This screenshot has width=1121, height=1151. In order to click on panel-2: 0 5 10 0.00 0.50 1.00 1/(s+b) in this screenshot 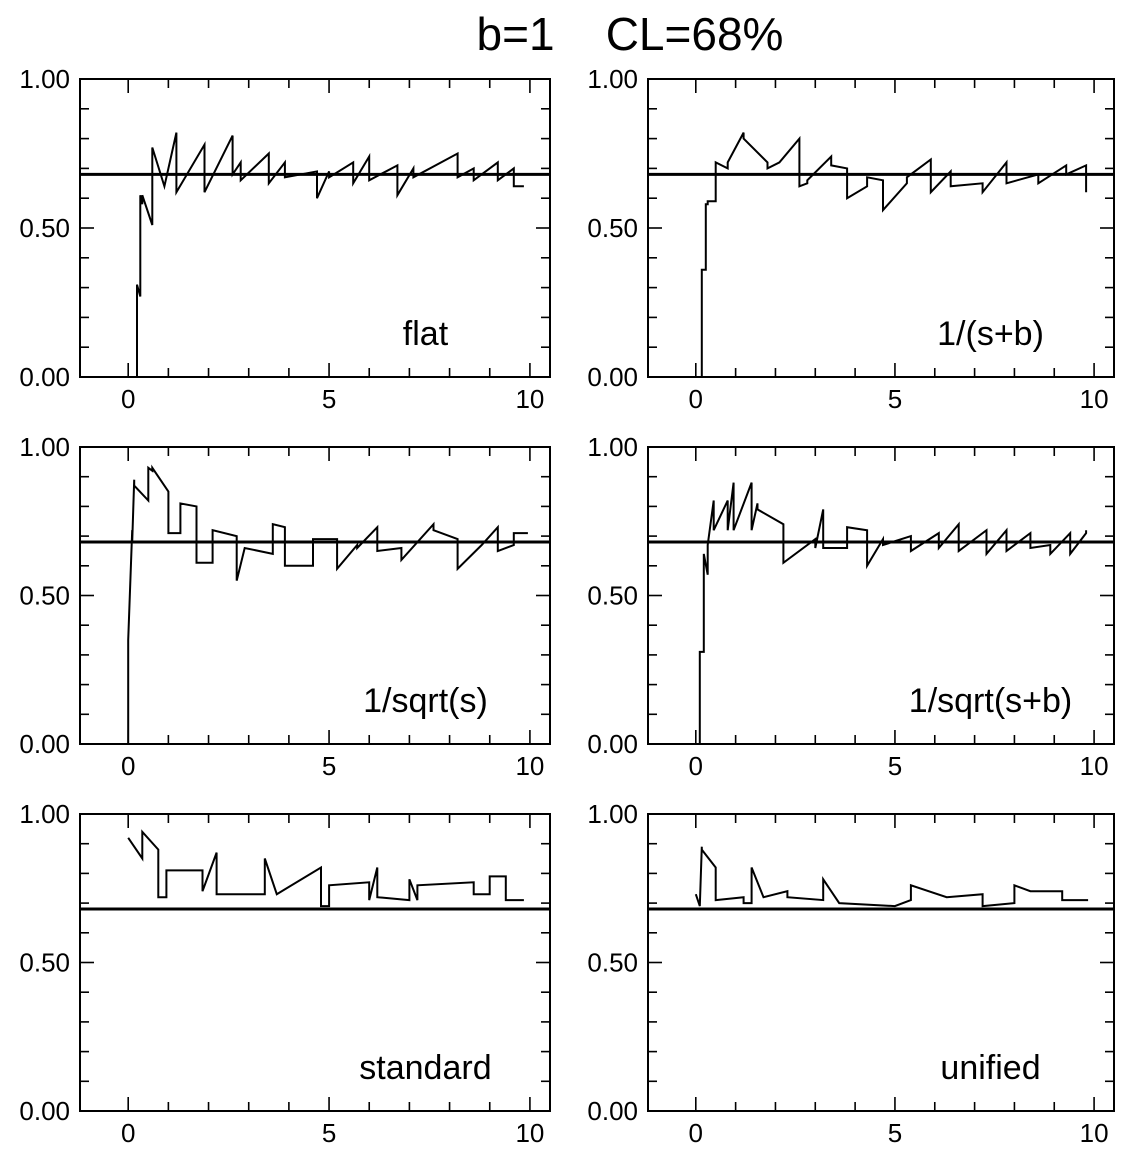, I will do `click(851, 239)`.